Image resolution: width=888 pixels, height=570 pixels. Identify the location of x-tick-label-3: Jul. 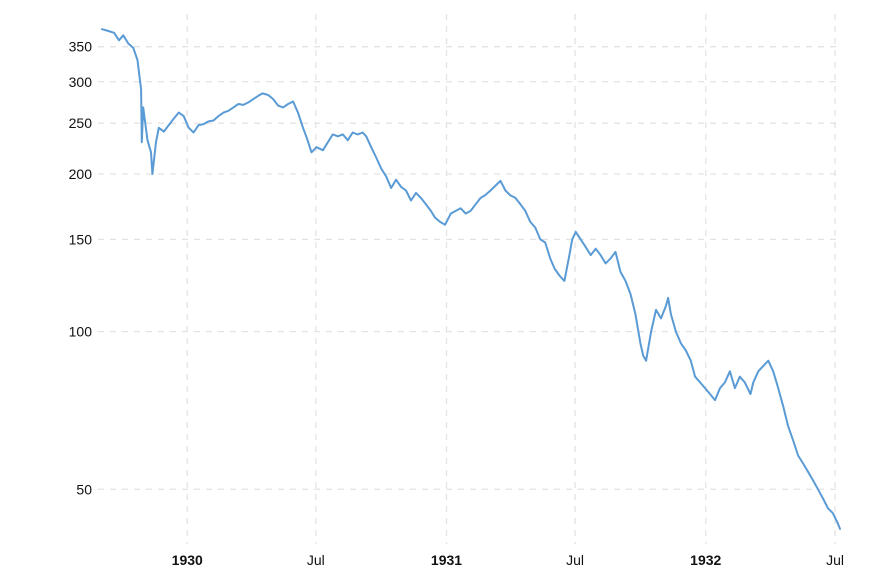
(575, 560).